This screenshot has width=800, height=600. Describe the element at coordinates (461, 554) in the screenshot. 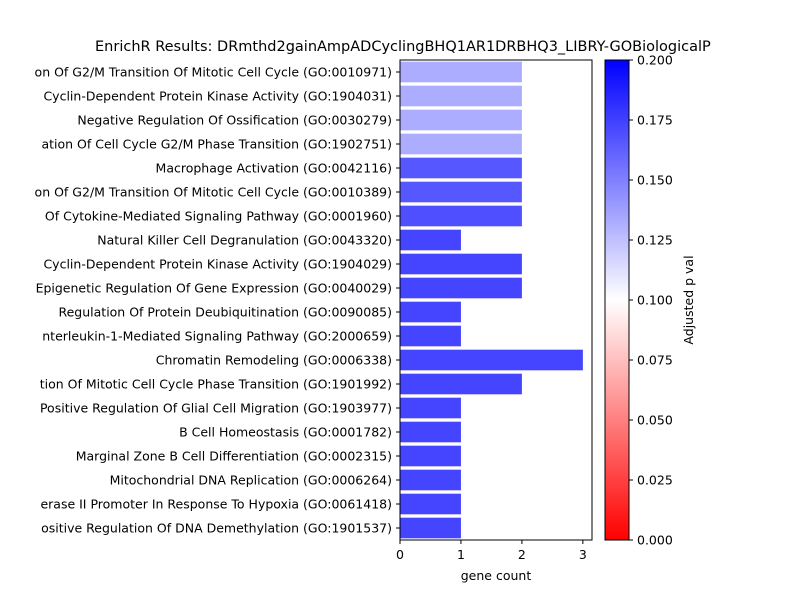

I see `x-tick-label: 1` at that location.